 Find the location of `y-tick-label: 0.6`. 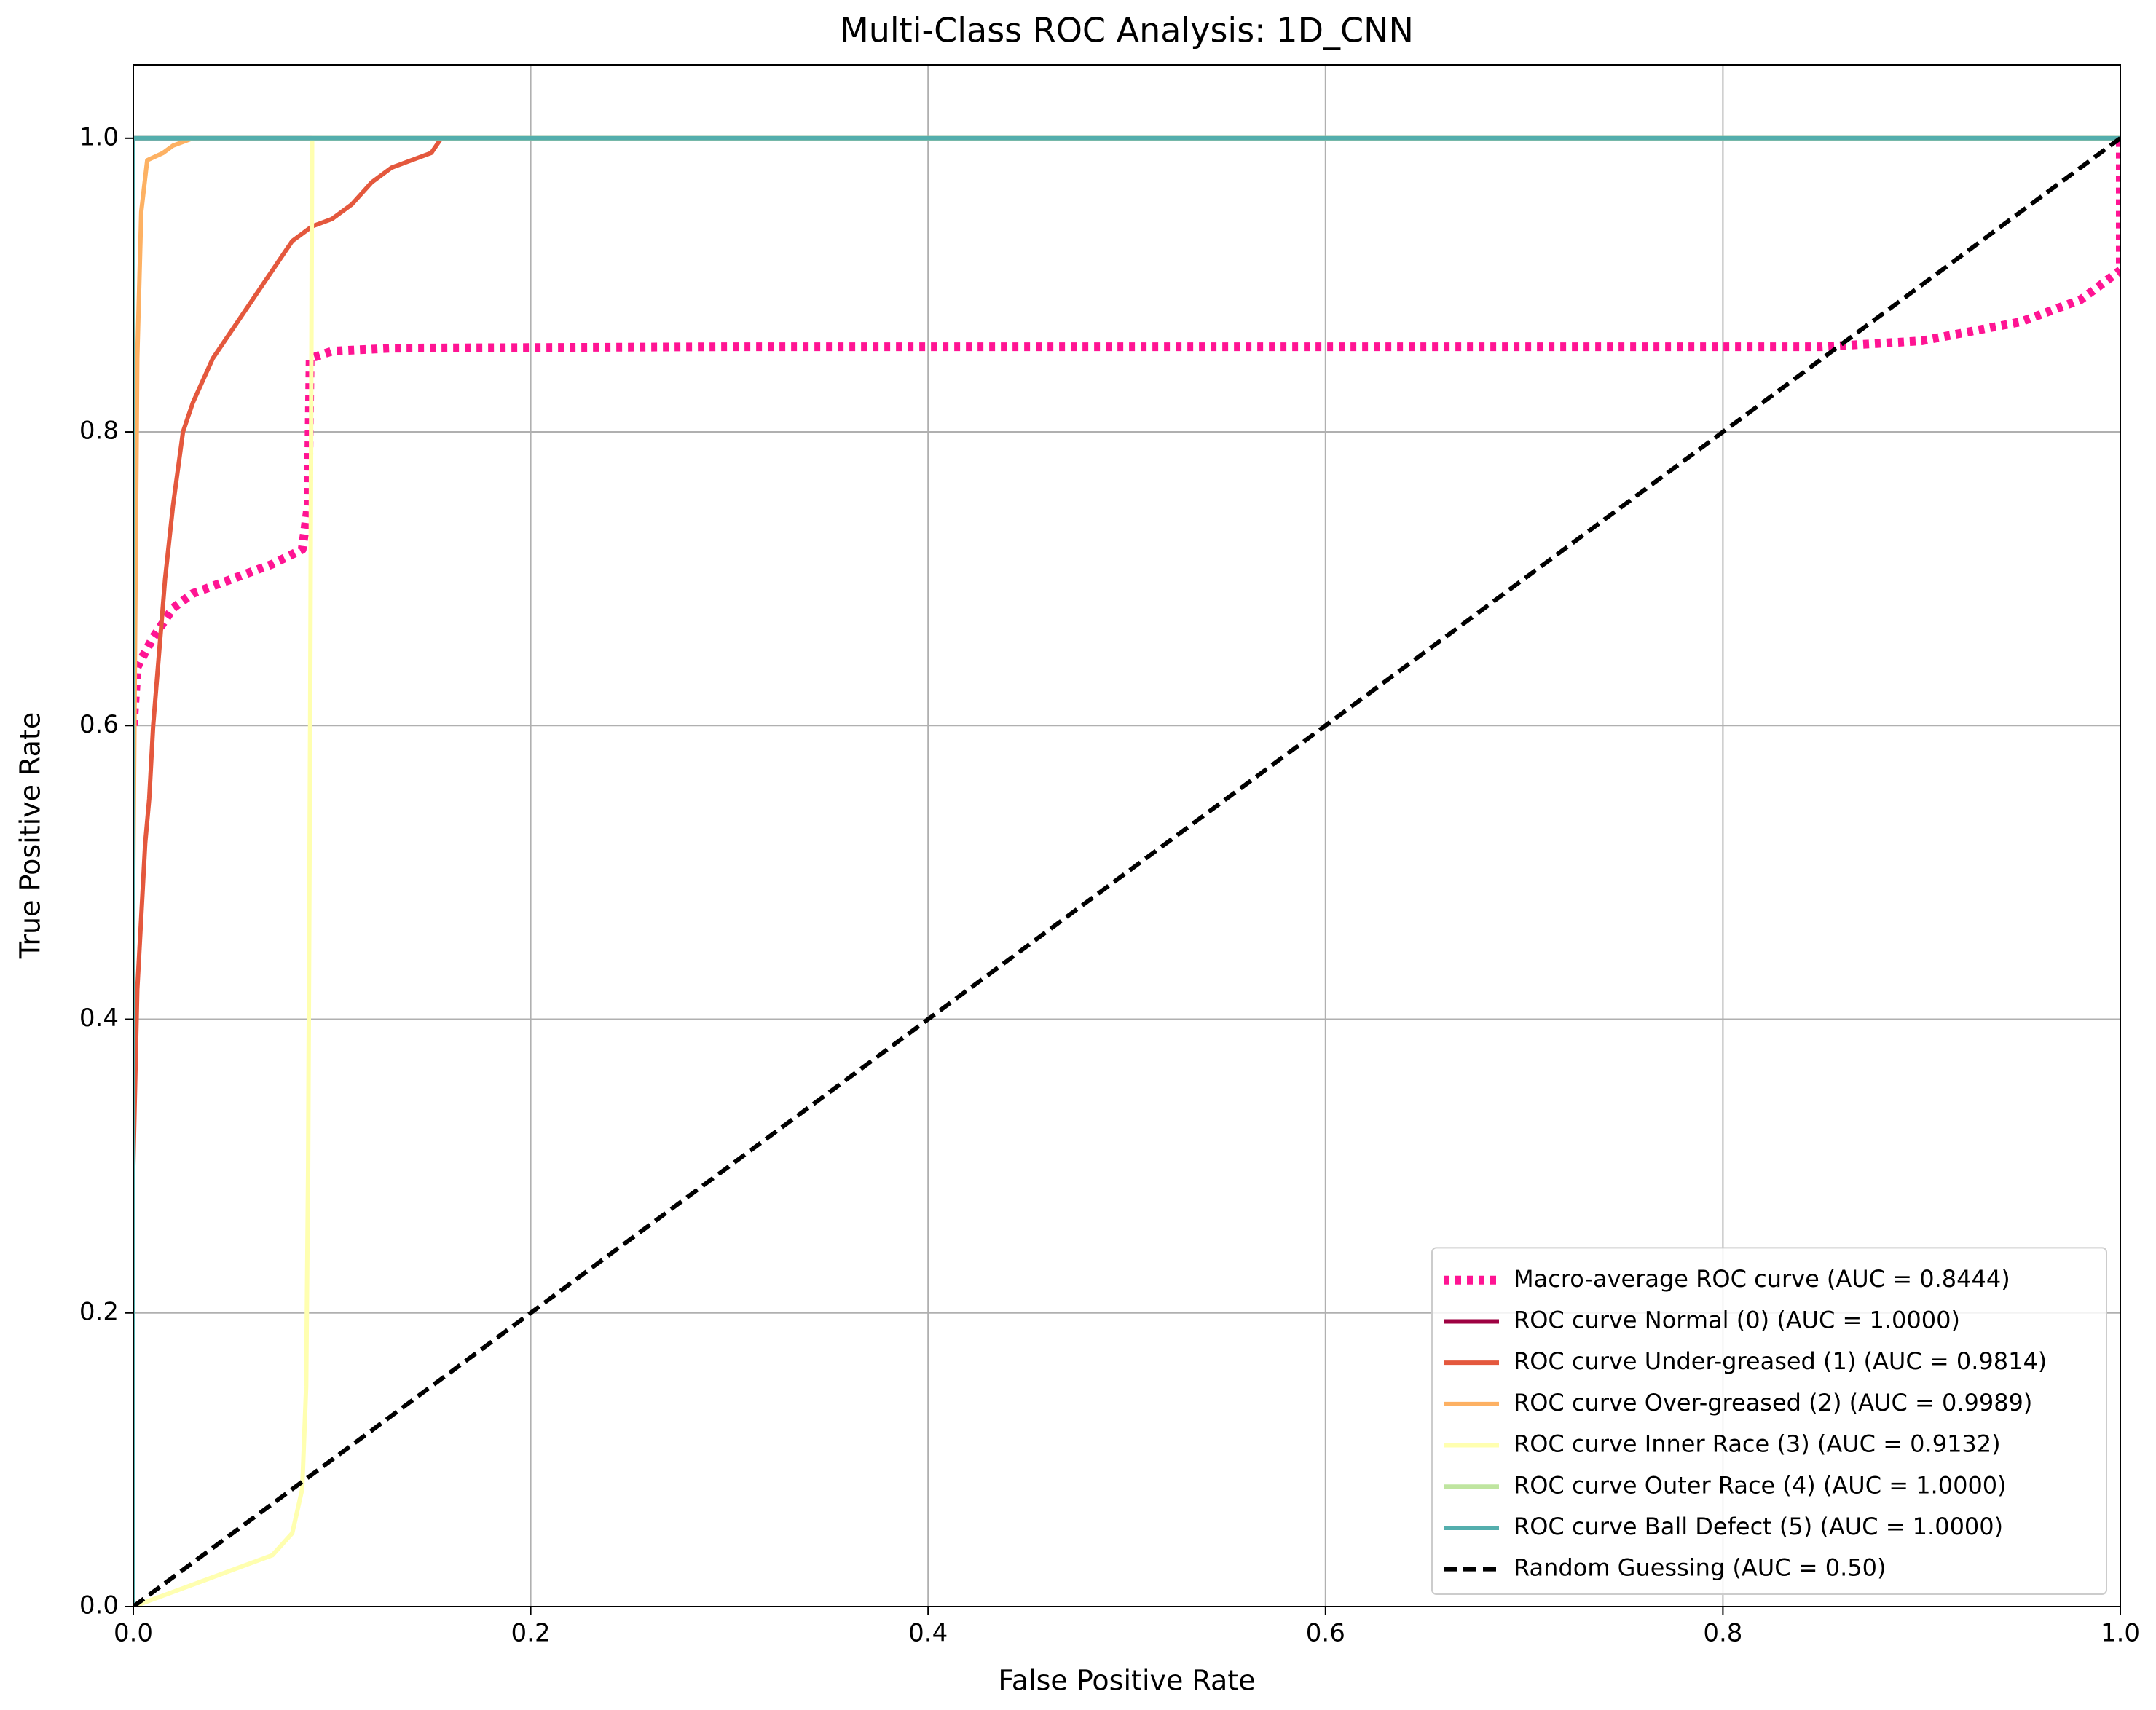

y-tick-label: 0.6 is located at coordinates (99, 724).